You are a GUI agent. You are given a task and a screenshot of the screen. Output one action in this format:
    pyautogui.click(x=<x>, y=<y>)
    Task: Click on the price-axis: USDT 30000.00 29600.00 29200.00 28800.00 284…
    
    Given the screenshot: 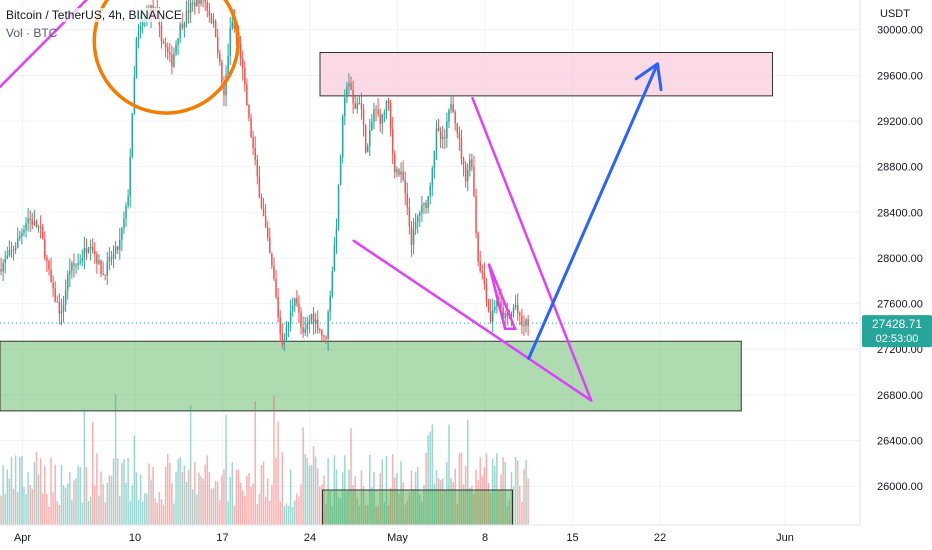 What is the action you would take?
    pyautogui.click(x=895, y=275)
    